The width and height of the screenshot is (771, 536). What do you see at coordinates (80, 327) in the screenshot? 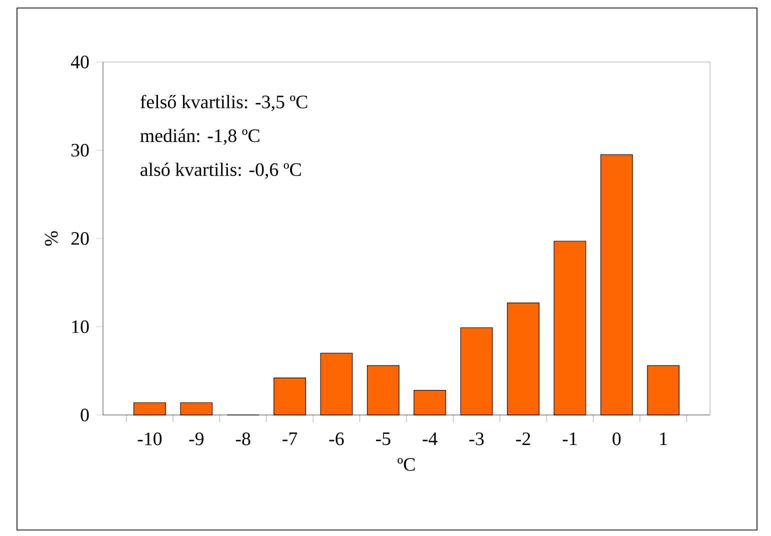
I see `y-tick-label: 10` at bounding box center [80, 327].